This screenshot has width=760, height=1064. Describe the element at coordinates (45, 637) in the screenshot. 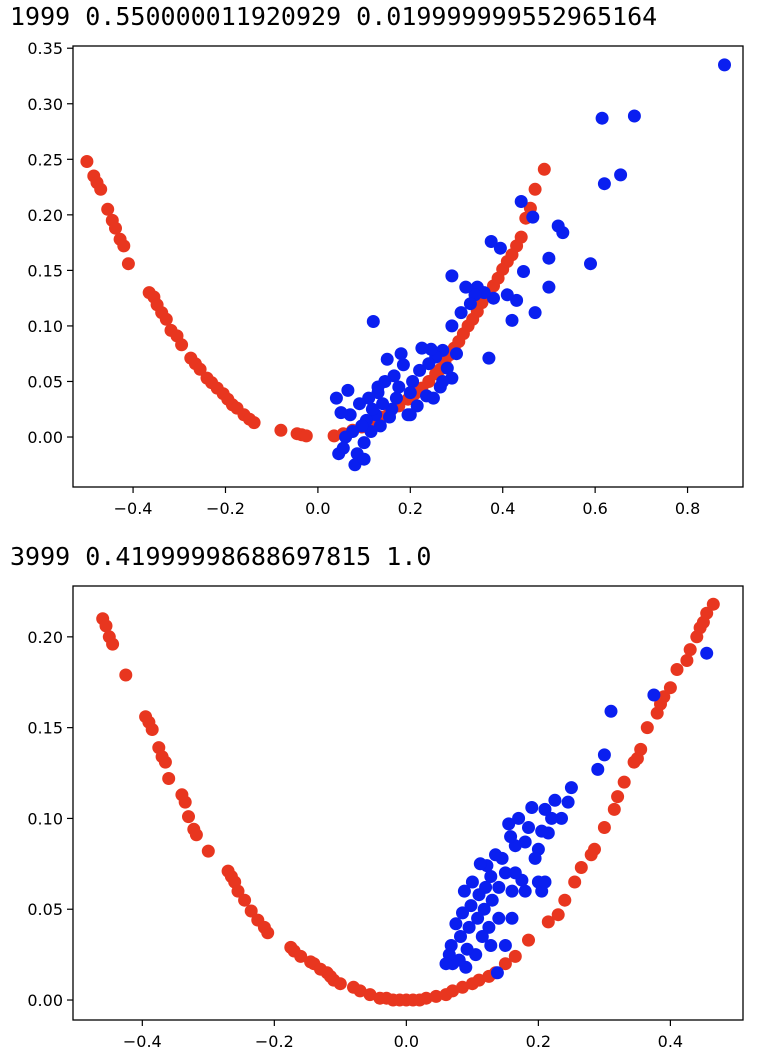

I see `y-tick-label: 0.20` at that location.